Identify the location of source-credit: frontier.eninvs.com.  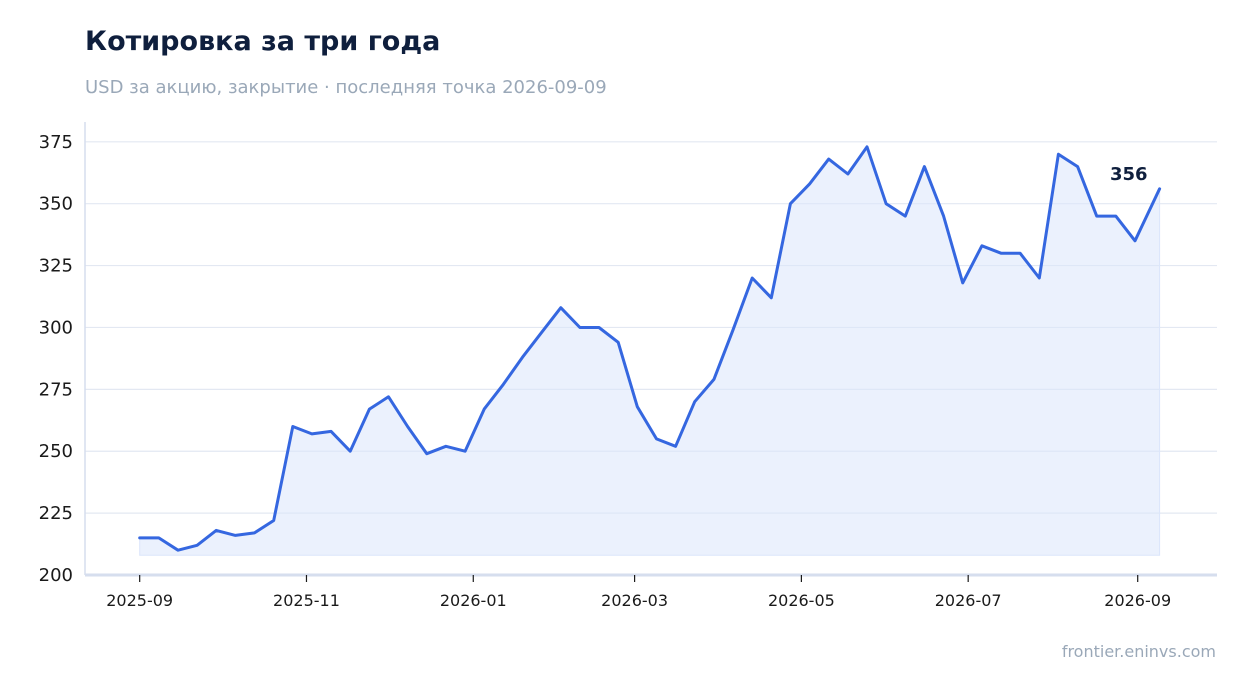
(1138, 651).